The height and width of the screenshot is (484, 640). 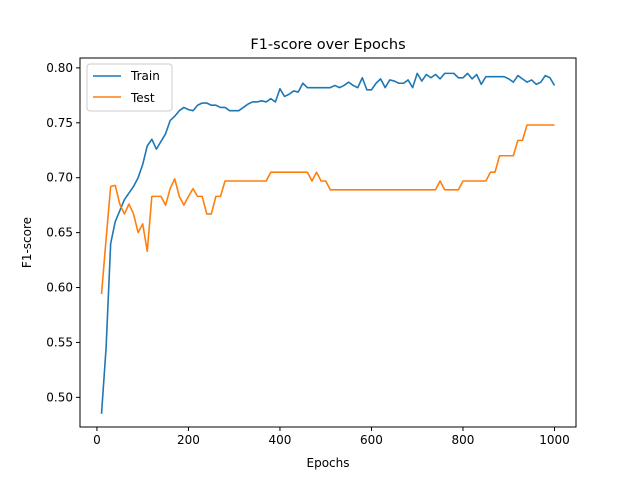 I want to click on y-tick-label: 0.50, so click(x=59, y=397).